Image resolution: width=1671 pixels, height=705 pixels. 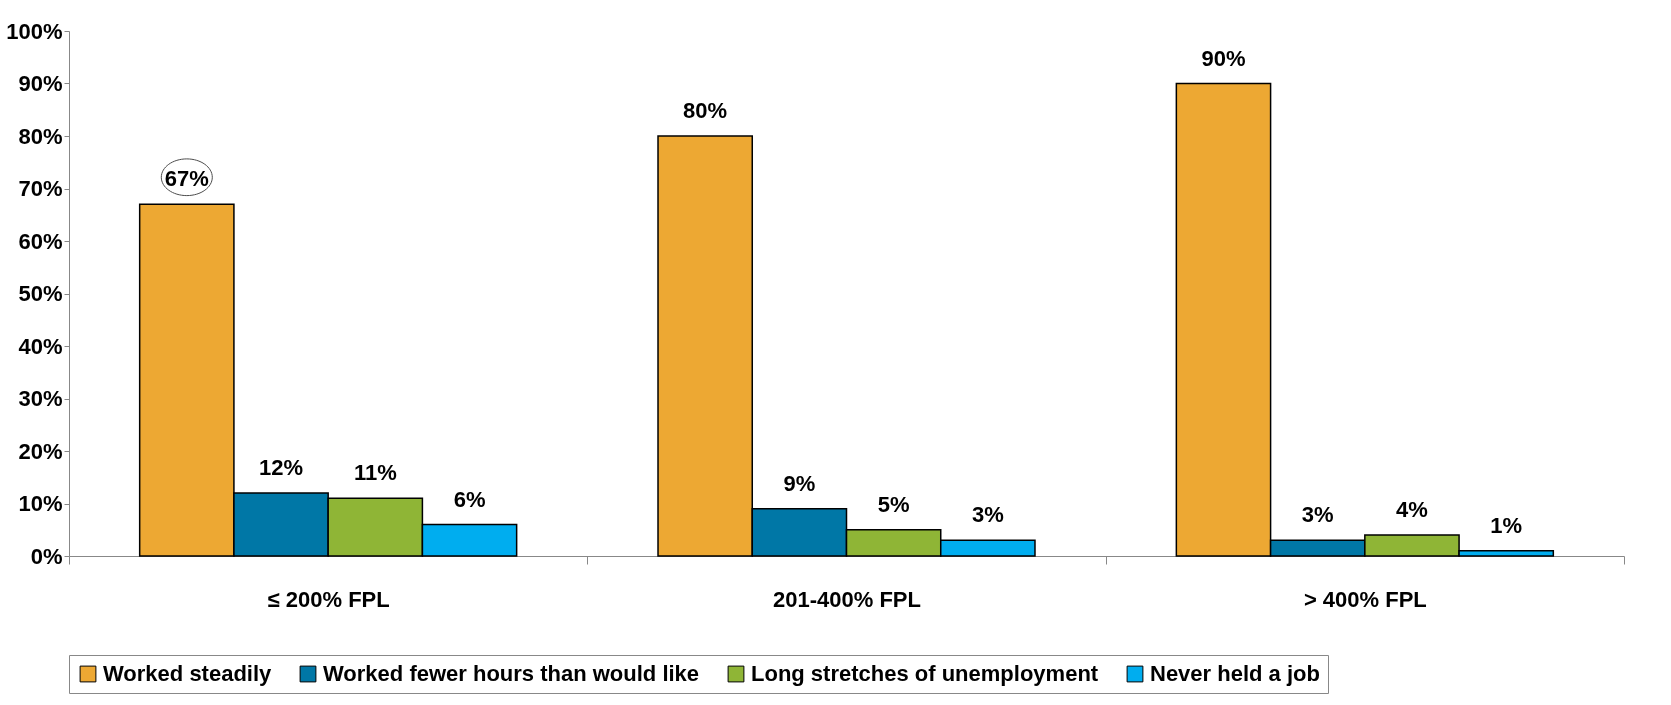 What do you see at coordinates (799, 483) in the screenshot?
I see `data-label: 9%` at bounding box center [799, 483].